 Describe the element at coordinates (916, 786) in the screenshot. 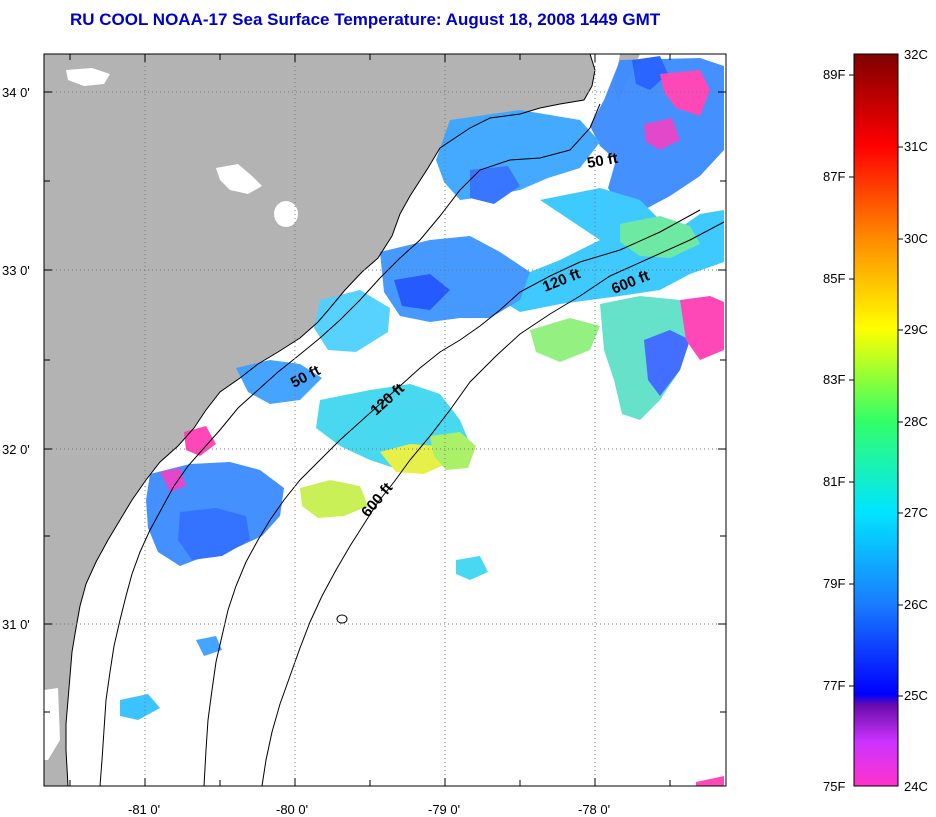

I see `colorbar-celsius-label: 24C` at that location.